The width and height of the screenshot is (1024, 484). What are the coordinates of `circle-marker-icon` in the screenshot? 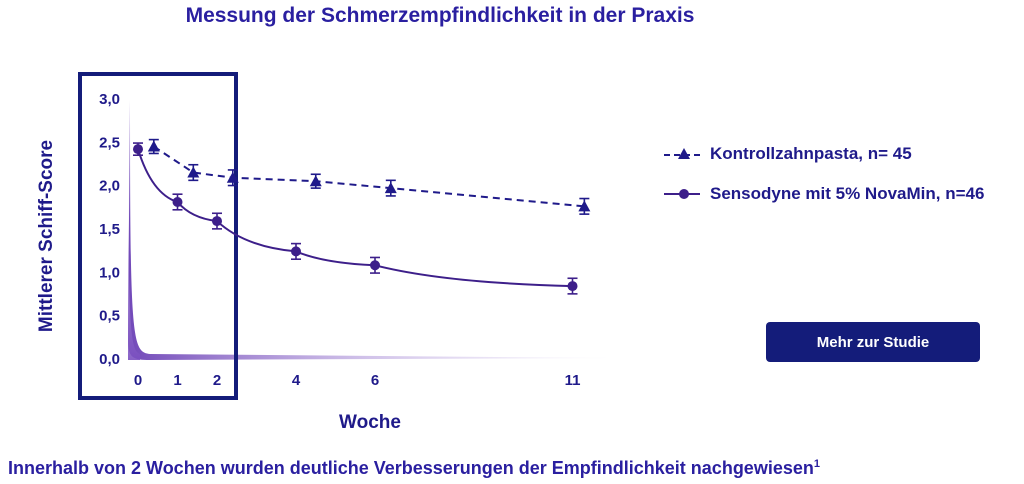 It's located at (682, 194).